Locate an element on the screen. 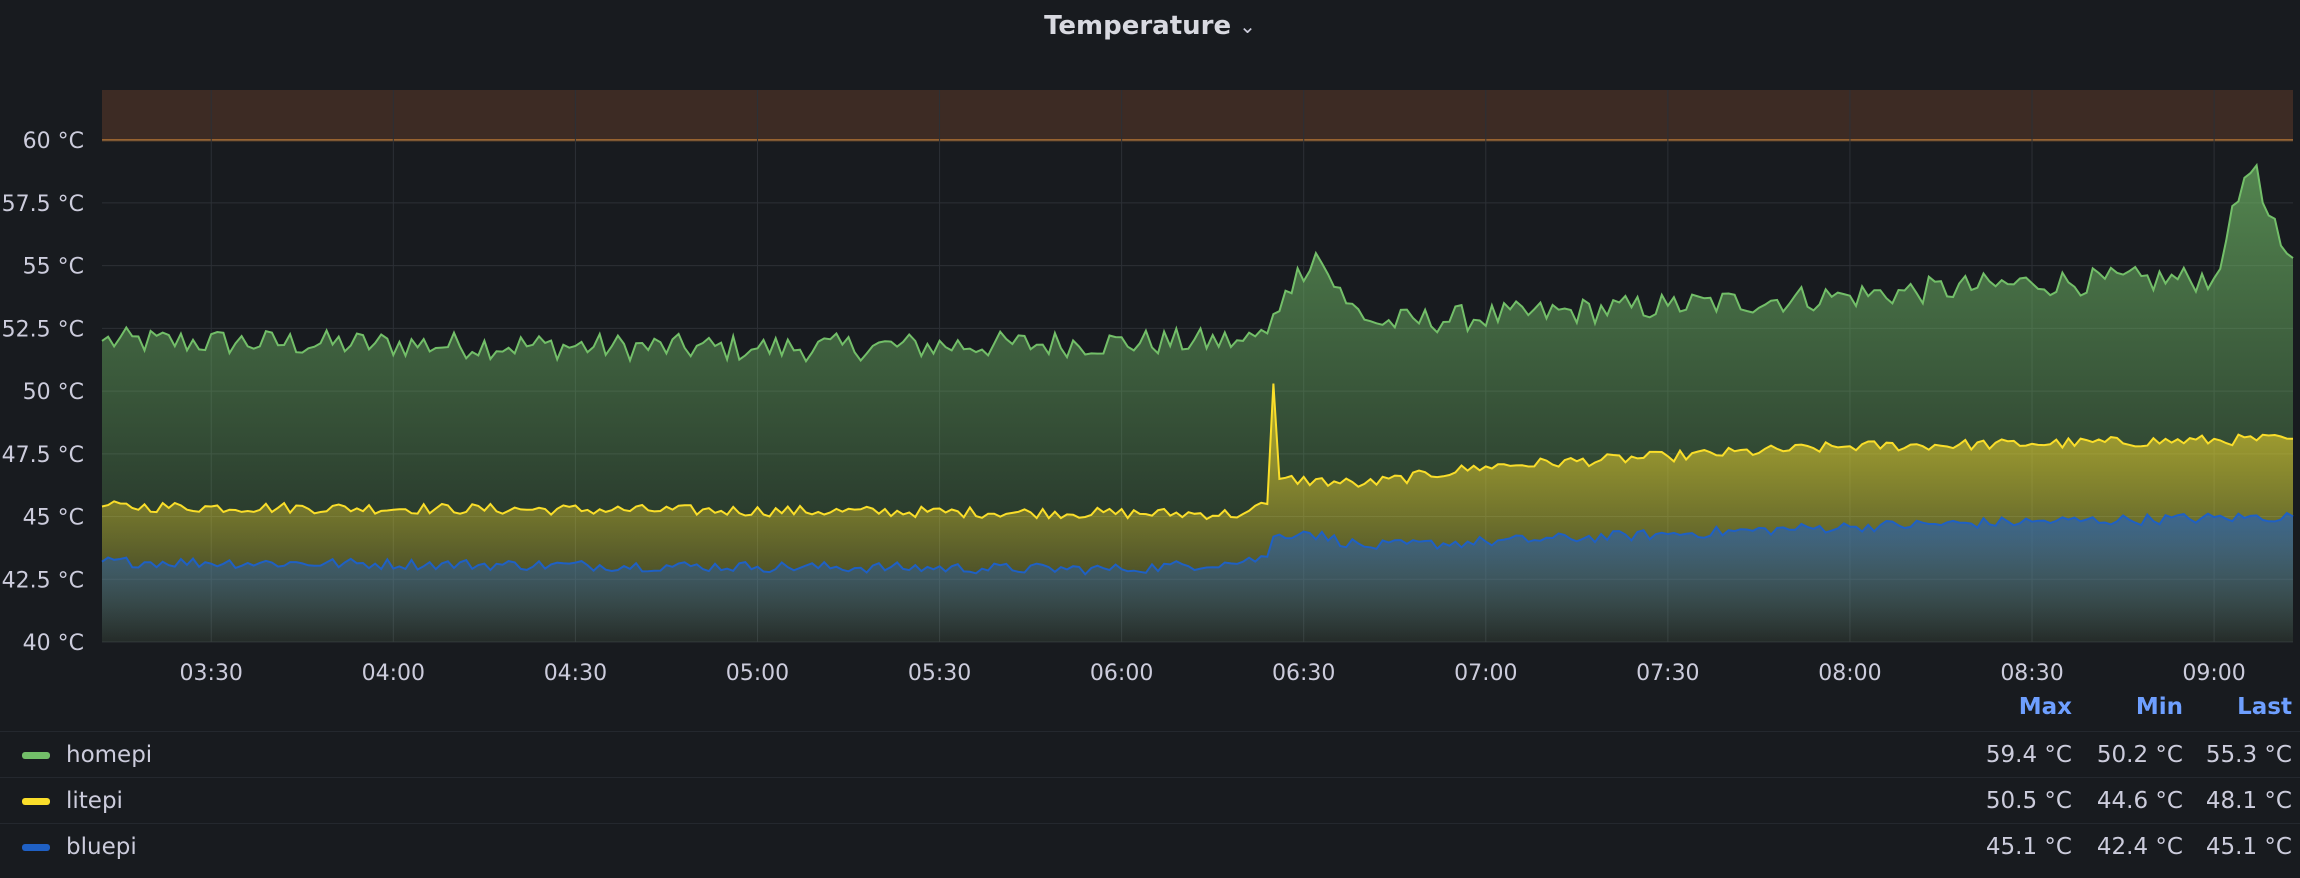 This screenshot has height=878, width=2300. x-tick-label: 08:30 is located at coordinates (2031, 673).